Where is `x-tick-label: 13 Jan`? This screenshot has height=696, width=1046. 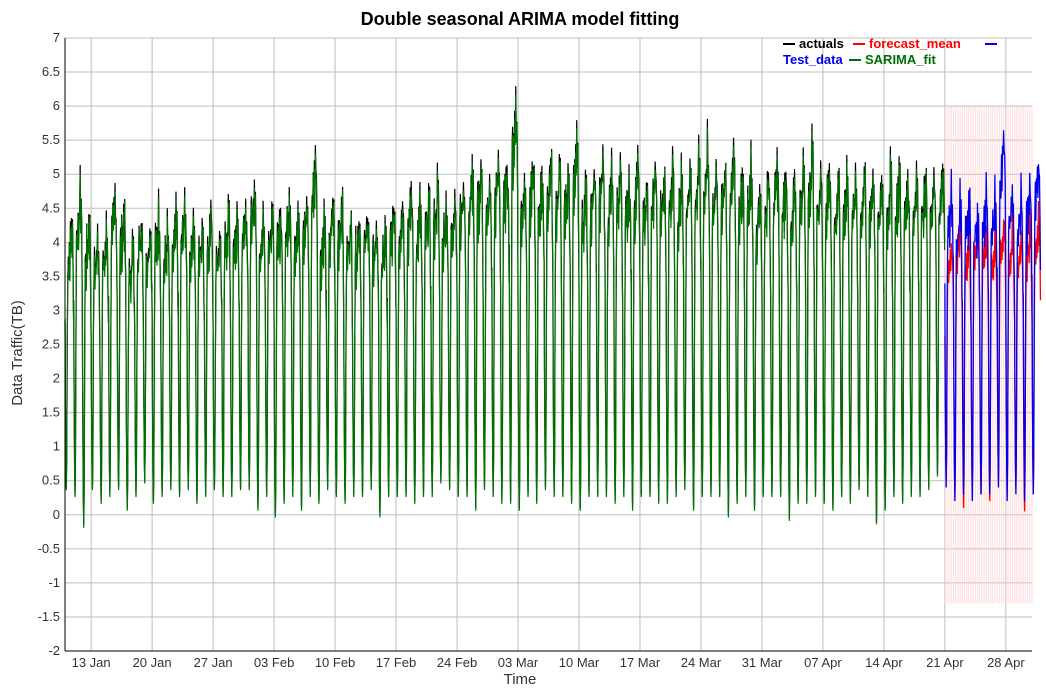 x-tick-label: 13 Jan is located at coordinates (91, 662).